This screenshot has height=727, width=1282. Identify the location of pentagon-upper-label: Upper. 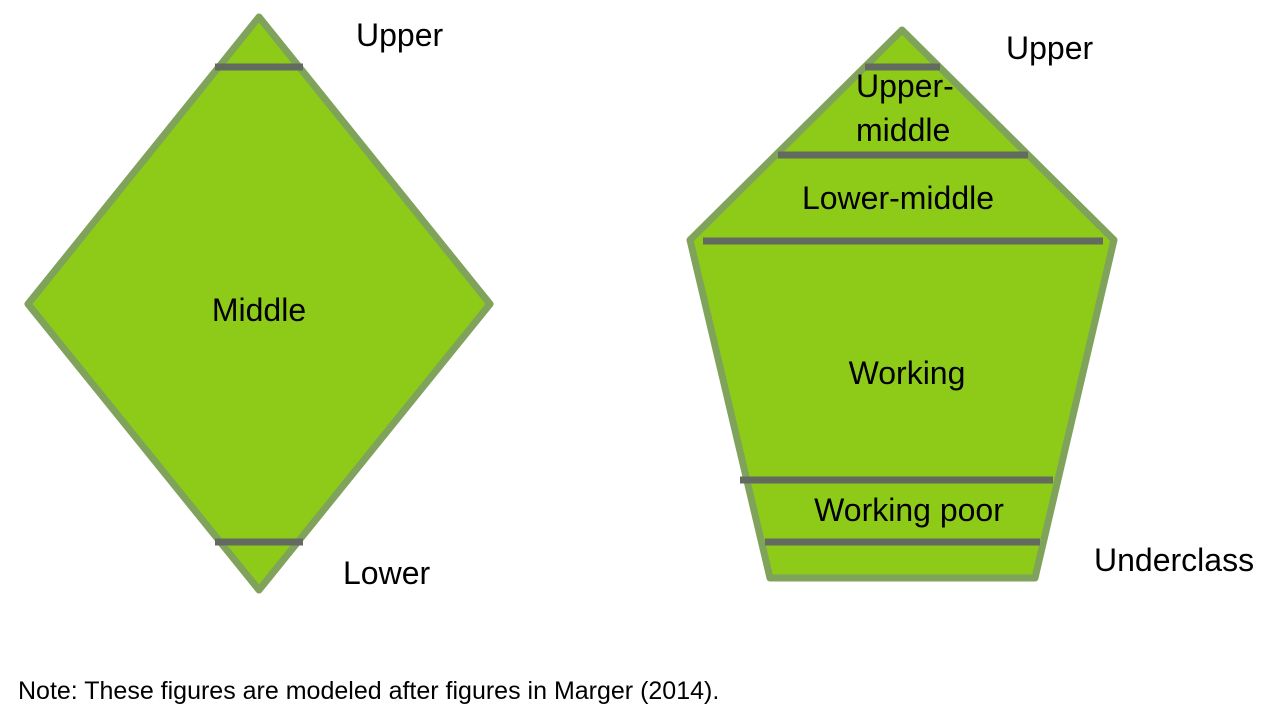
(1050, 48).